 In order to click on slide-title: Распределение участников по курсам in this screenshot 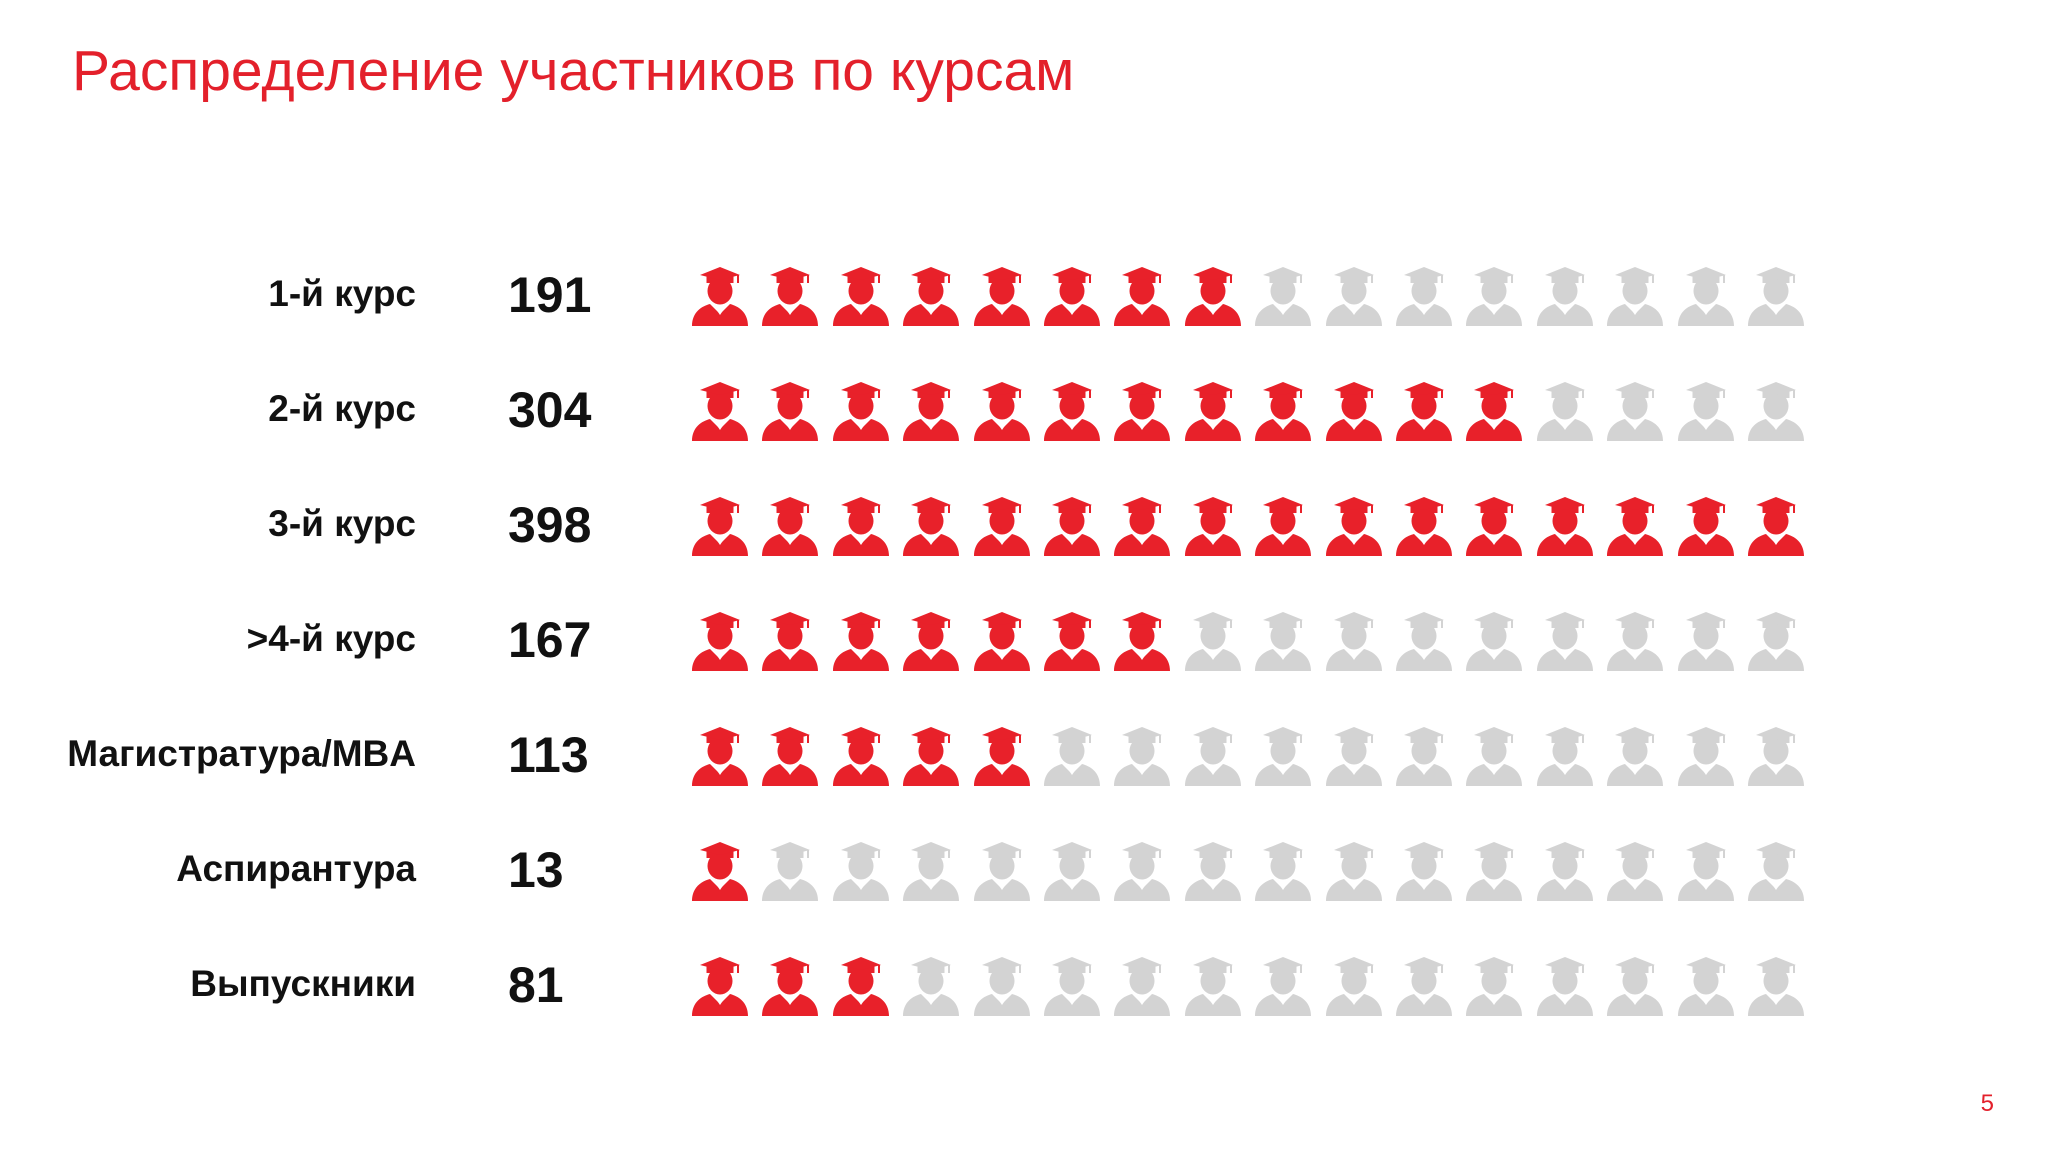, I will do `click(573, 71)`.